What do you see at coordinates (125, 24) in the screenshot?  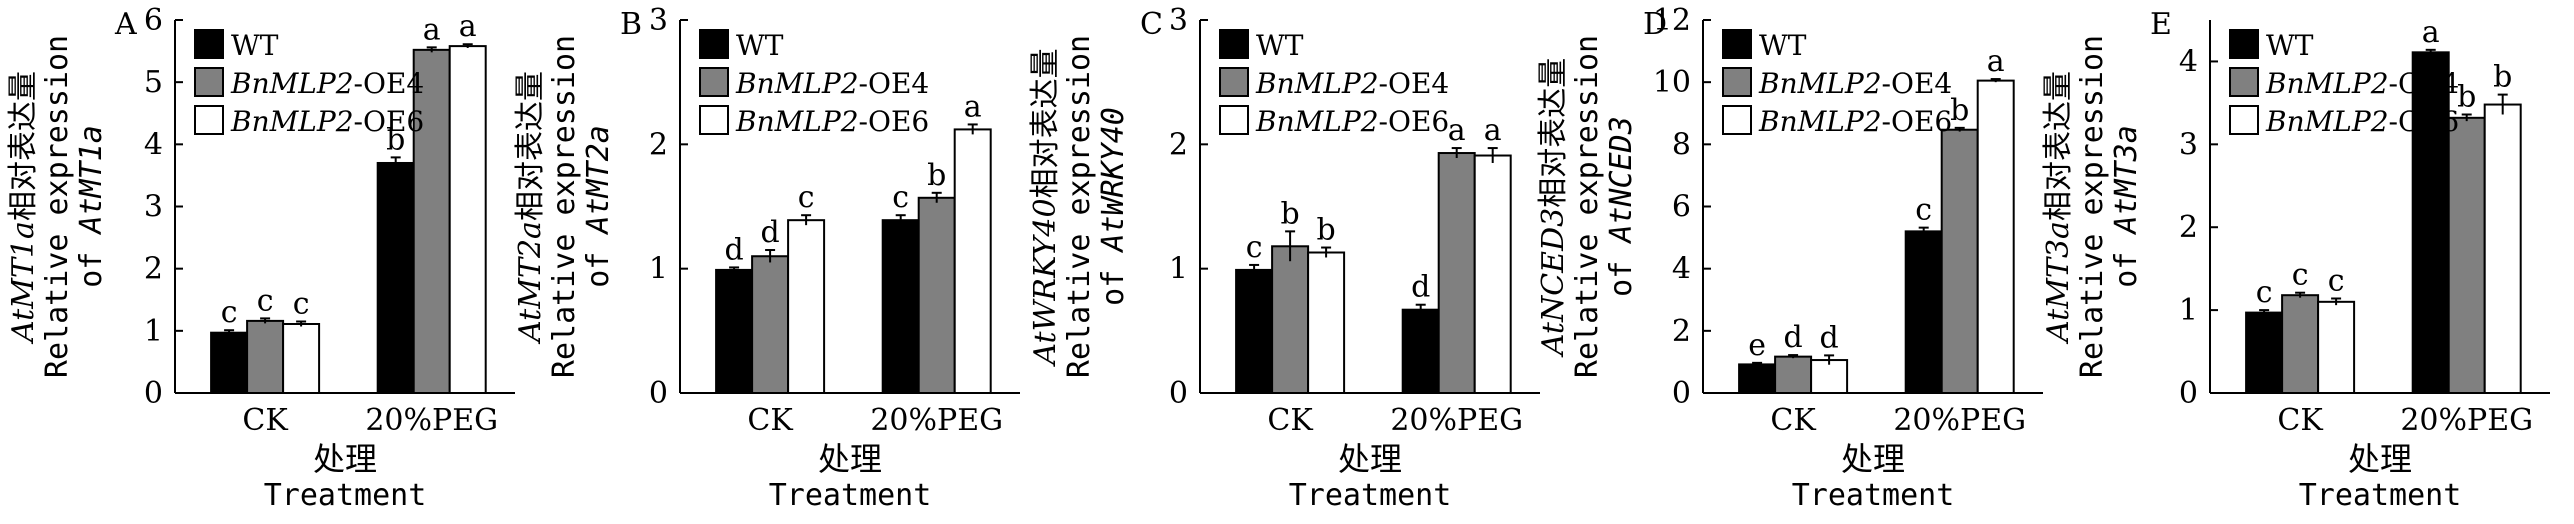 I see `panel-letter: A` at bounding box center [125, 24].